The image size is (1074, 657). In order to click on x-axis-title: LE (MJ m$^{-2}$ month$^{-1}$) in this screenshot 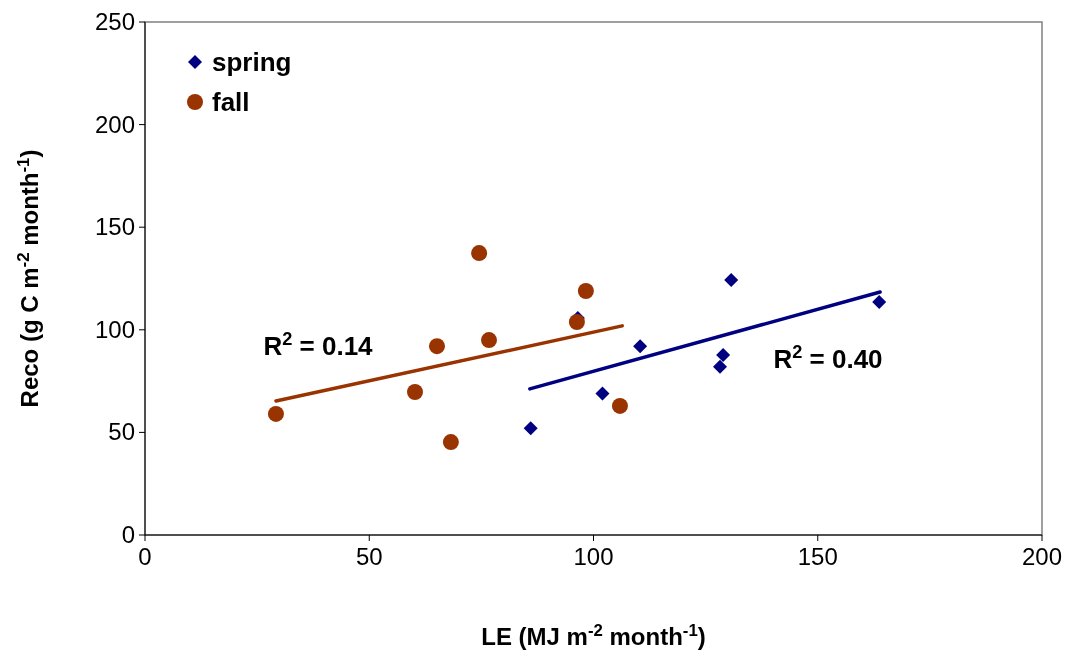, I will do `click(593, 635)`.